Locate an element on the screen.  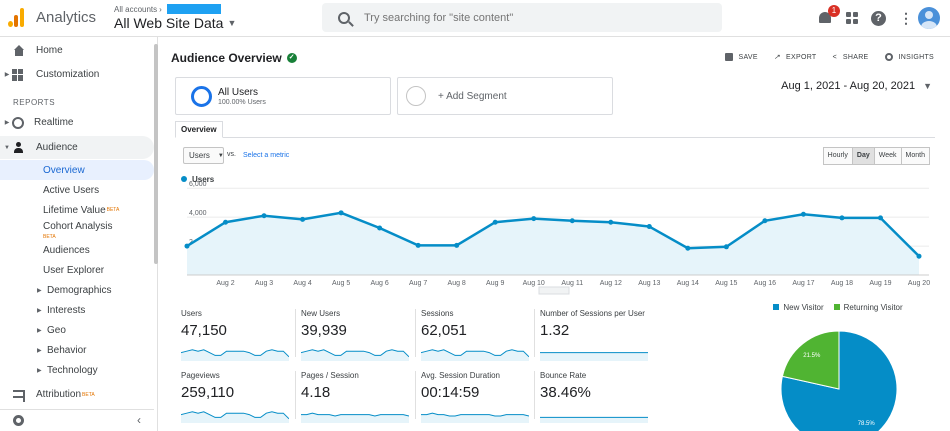
sidebar-item-geo: ▶ Geo is located at coordinates (77, 330).